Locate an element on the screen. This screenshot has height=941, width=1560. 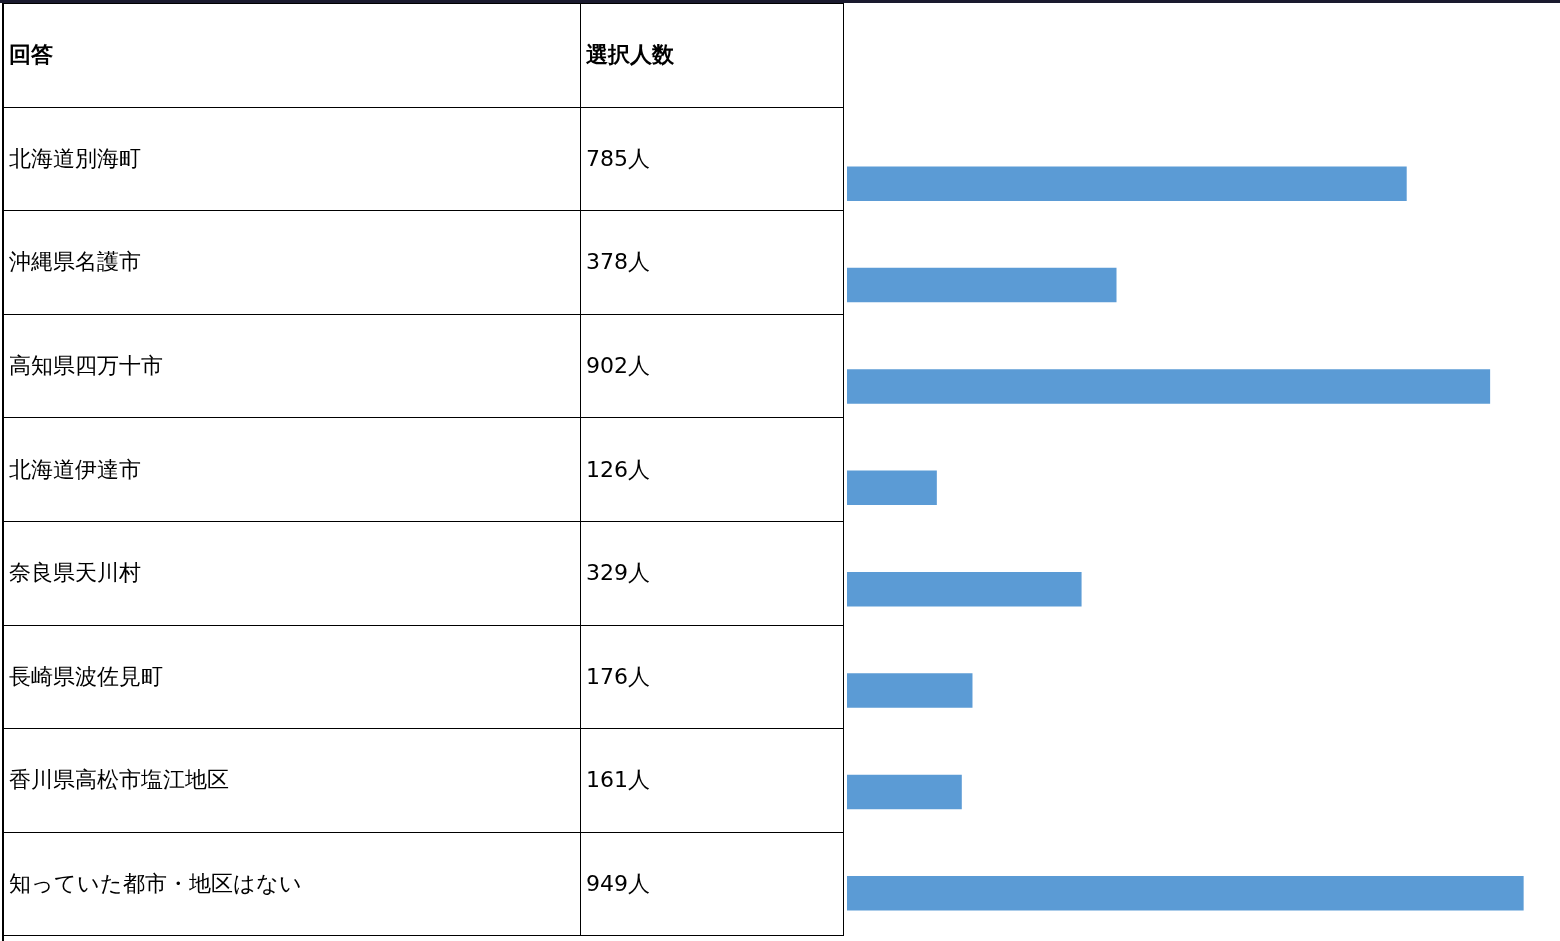
data-label: 176人 is located at coordinates (712, 677).